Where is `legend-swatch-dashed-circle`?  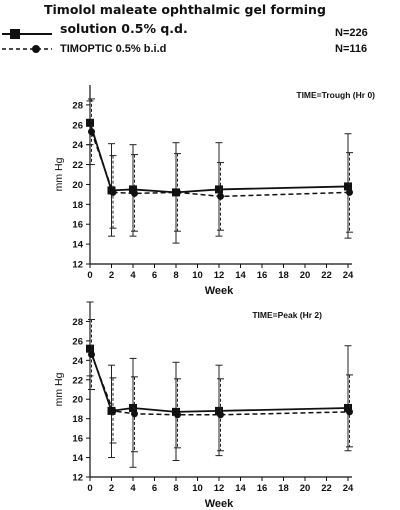
legend-swatch-dashed-circle is located at coordinates (27, 49).